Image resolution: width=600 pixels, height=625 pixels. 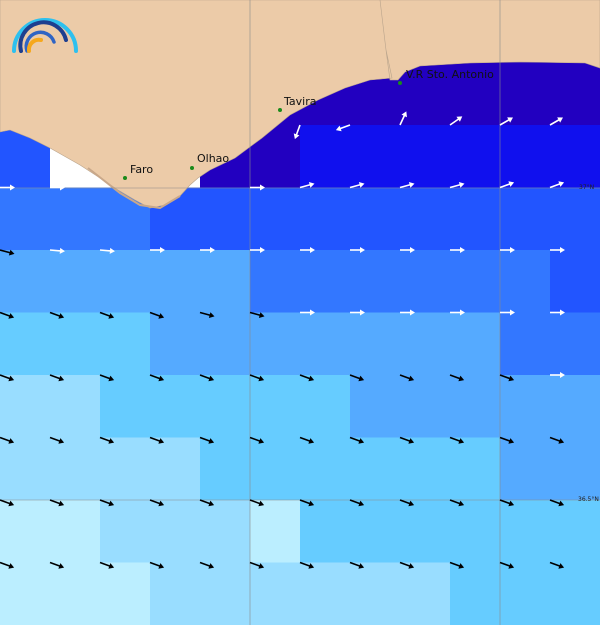 I want to click on city-label-faro: Faro, so click(x=142, y=169).